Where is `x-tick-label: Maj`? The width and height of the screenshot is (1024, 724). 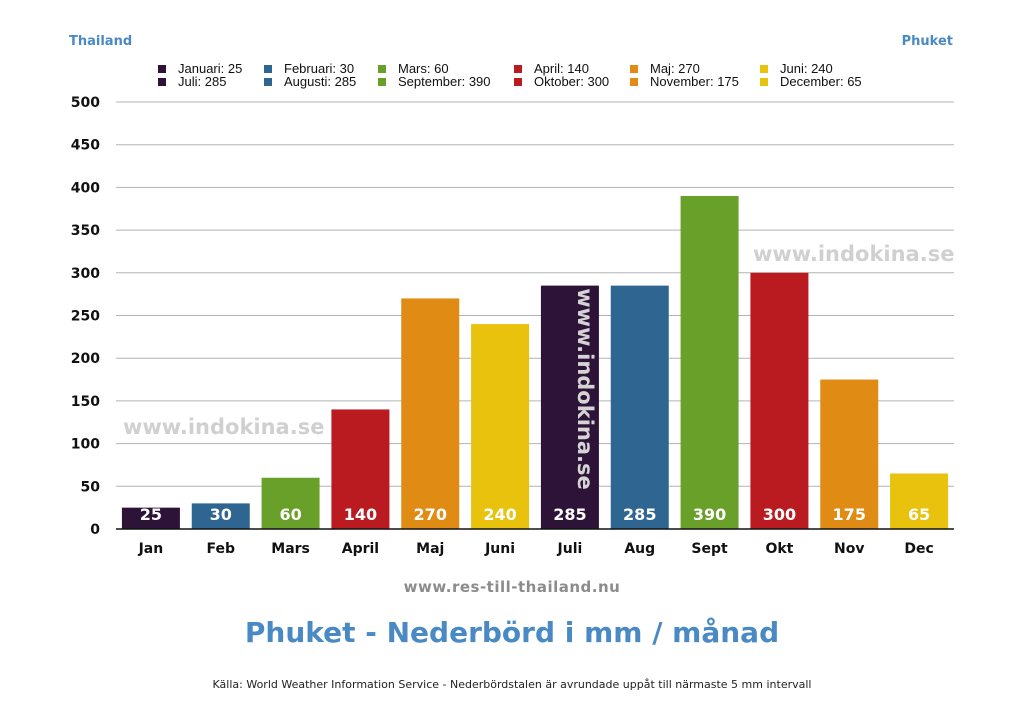
x-tick-label: Maj is located at coordinates (430, 549).